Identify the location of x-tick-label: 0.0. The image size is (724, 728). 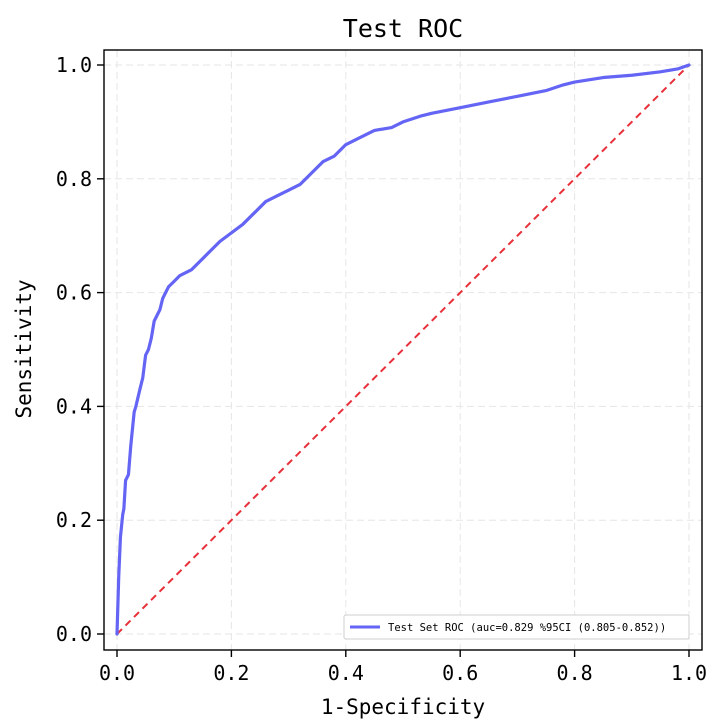
(117, 673).